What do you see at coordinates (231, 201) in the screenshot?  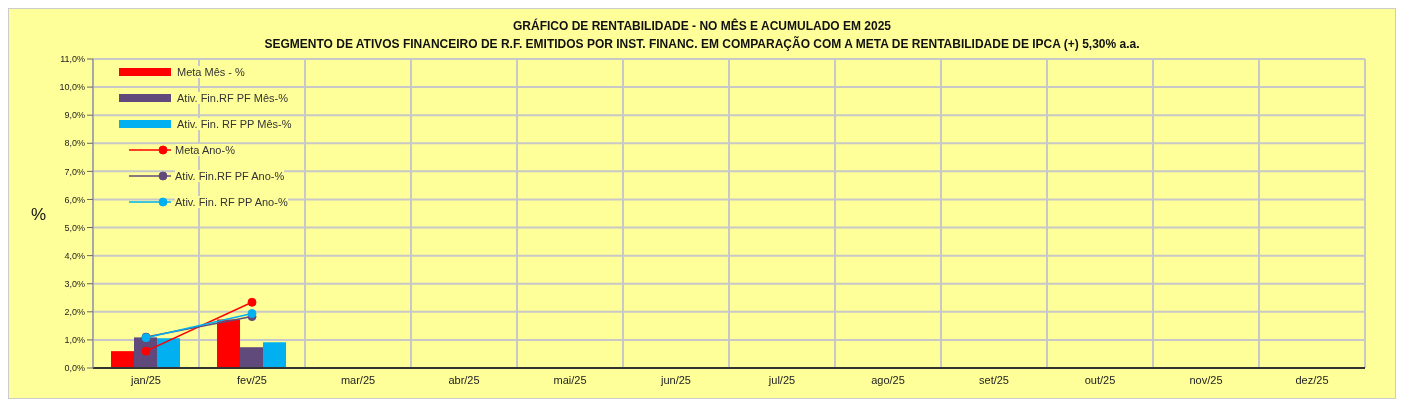 I see `legend-label: Ativ. Fin. RF PP Ano-%` at bounding box center [231, 201].